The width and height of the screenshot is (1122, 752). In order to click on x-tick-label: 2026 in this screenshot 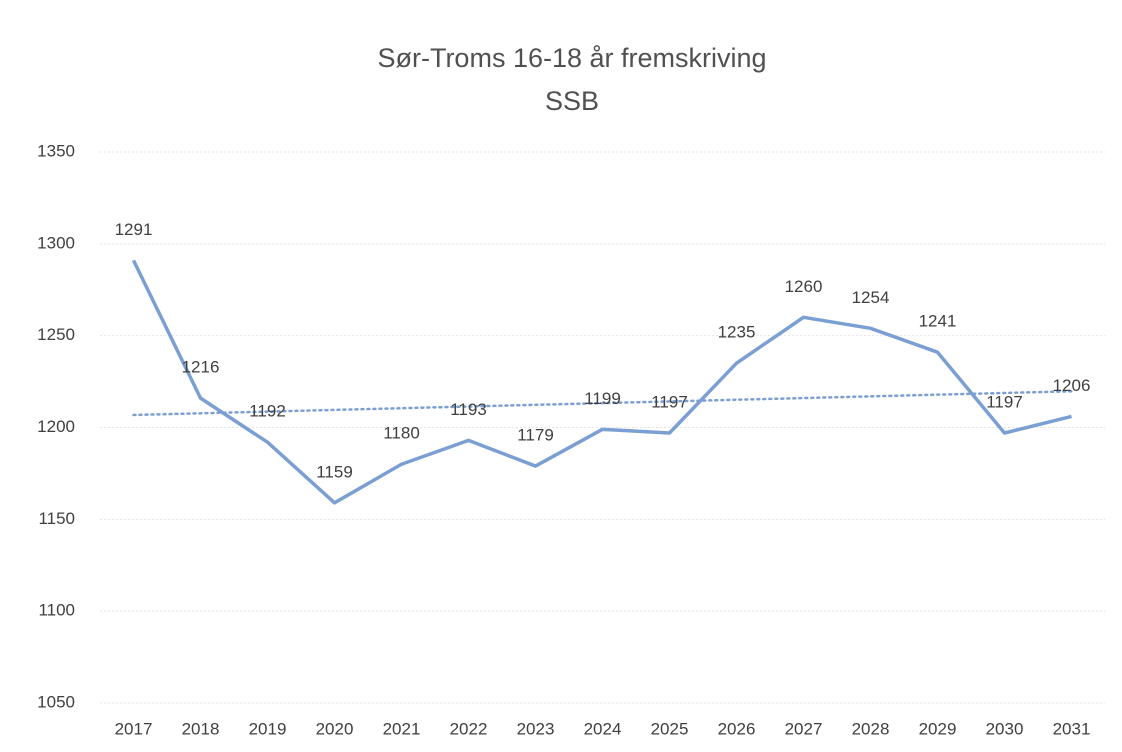, I will do `click(737, 728)`.